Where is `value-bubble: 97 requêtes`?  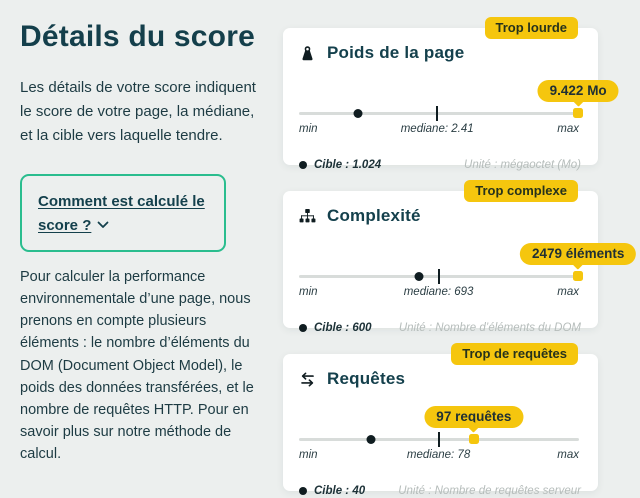 value-bubble: 97 requêtes is located at coordinates (474, 417).